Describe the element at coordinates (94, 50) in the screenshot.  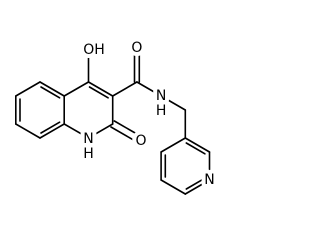
I see `atom-label: OH` at that location.